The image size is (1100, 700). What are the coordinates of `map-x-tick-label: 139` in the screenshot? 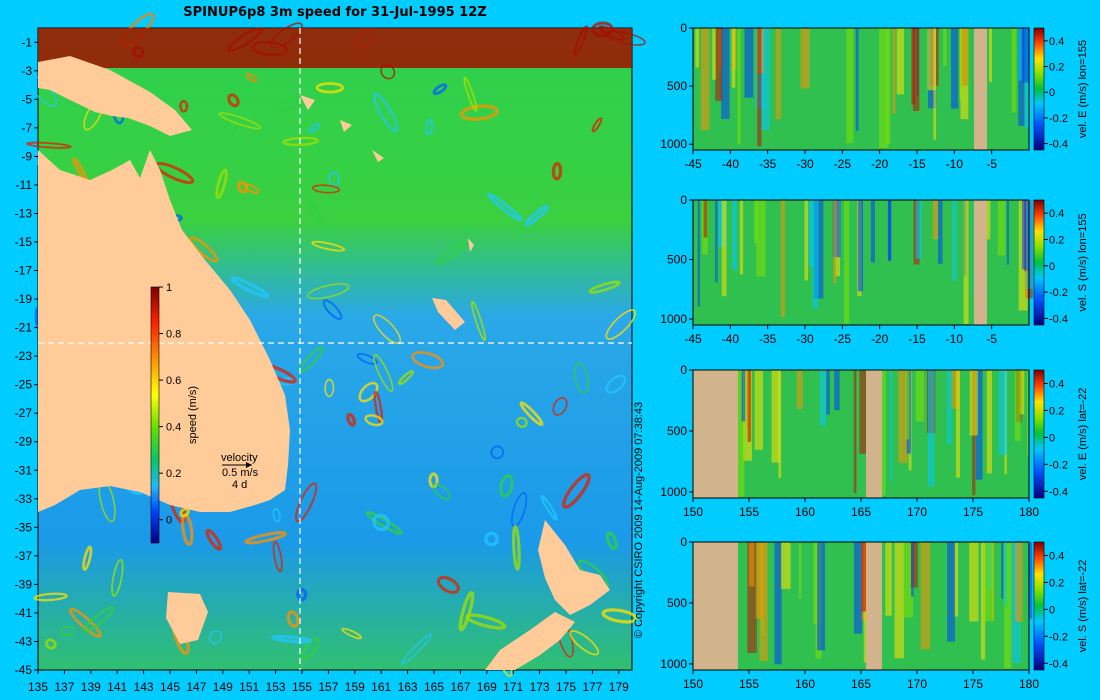 It's located at (91, 687).